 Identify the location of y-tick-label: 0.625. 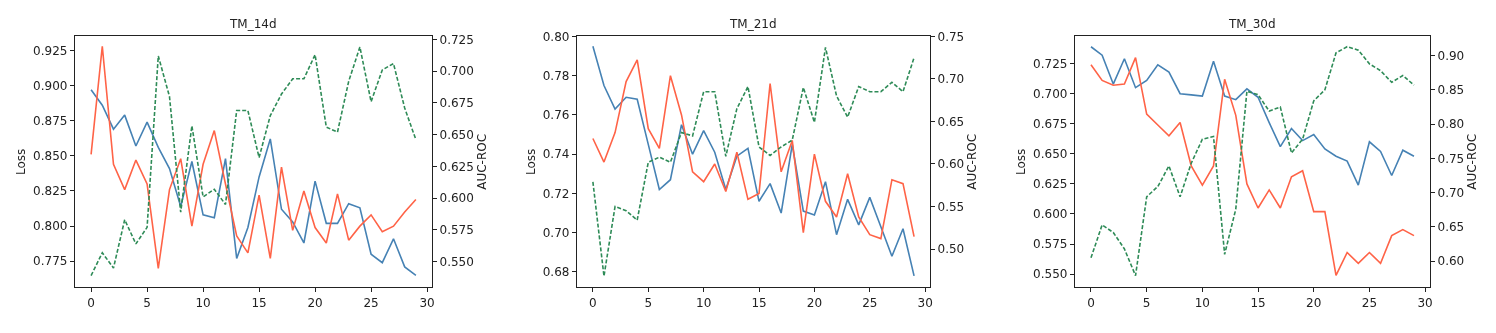
(1050, 184).